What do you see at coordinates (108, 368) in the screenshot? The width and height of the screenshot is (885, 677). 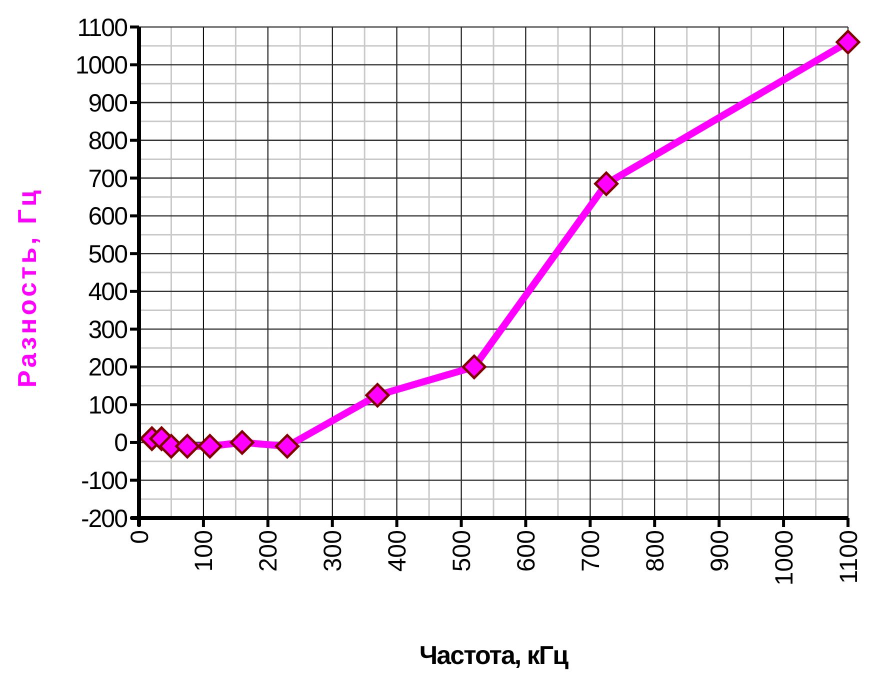 I see `y-tick-label: 200` at bounding box center [108, 368].